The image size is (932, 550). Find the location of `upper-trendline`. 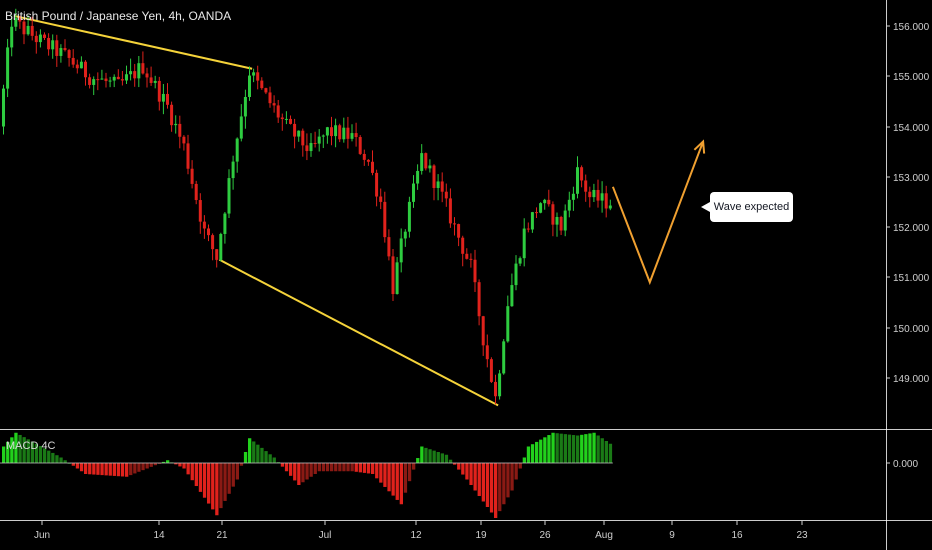

upper-trendline is located at coordinates (133, 42).